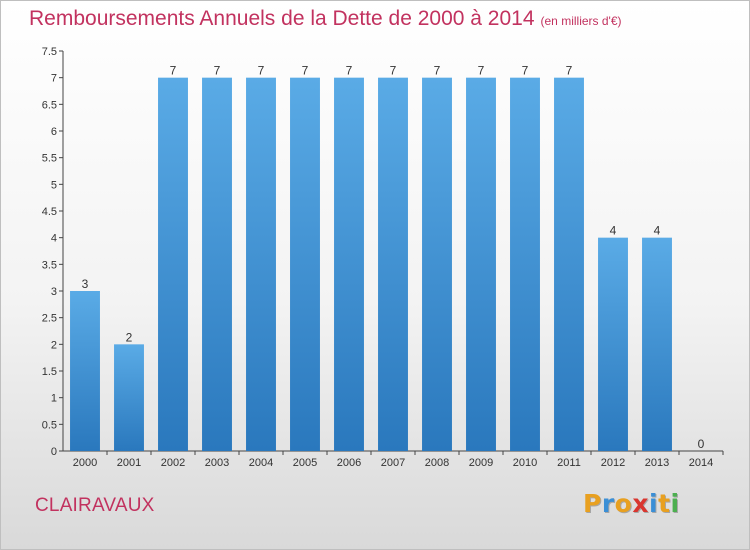  What do you see at coordinates (525, 463) in the screenshot?
I see `x-tick-label: 2010` at bounding box center [525, 463].